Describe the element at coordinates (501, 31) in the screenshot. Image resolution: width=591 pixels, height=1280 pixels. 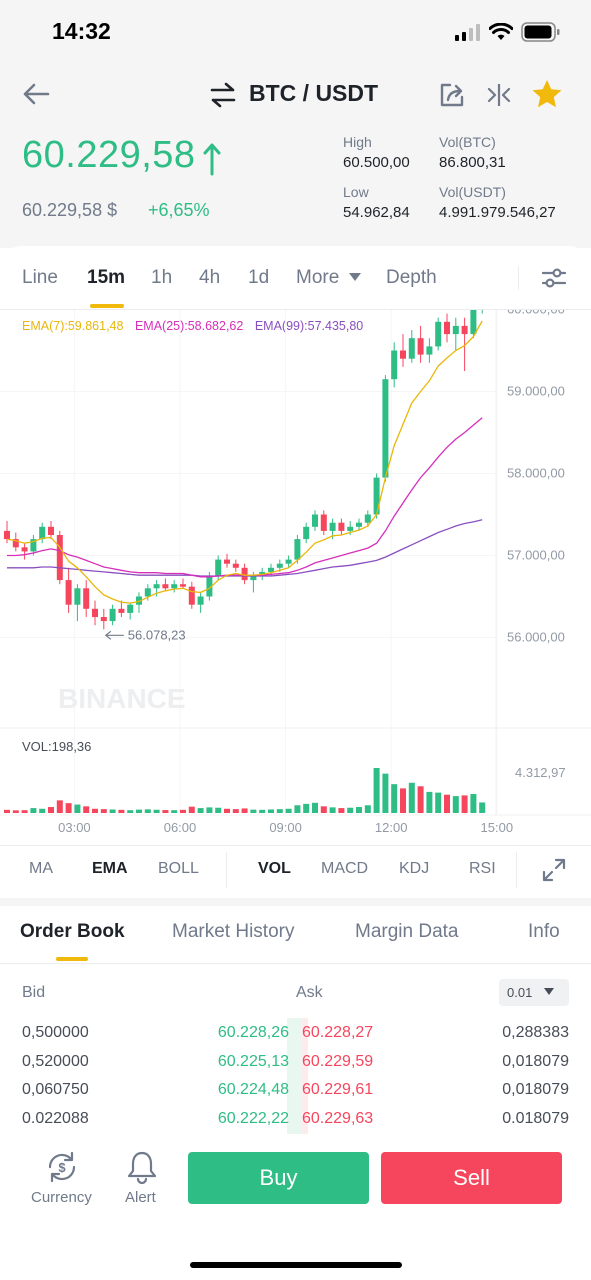
I see `wifi-icon` at that location.